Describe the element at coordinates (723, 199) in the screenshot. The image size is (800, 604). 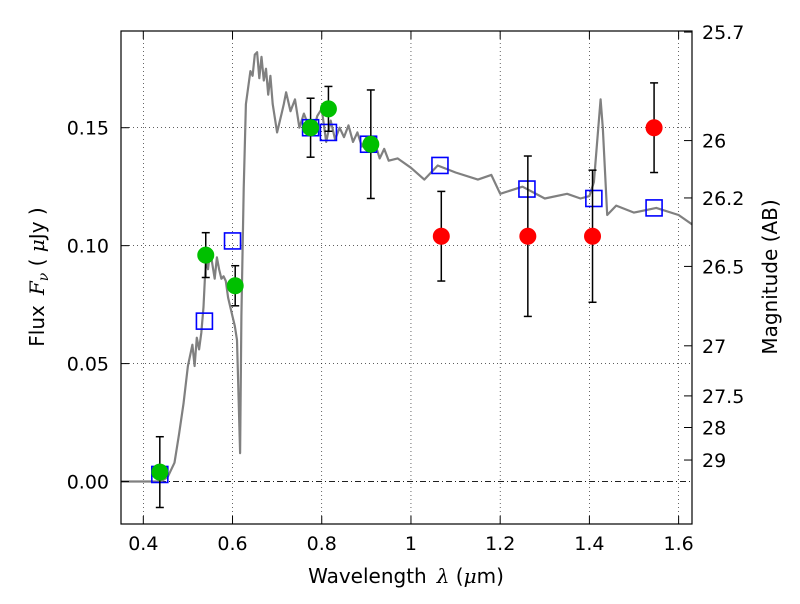
I see `y2-tick-label: 26.2` at that location.